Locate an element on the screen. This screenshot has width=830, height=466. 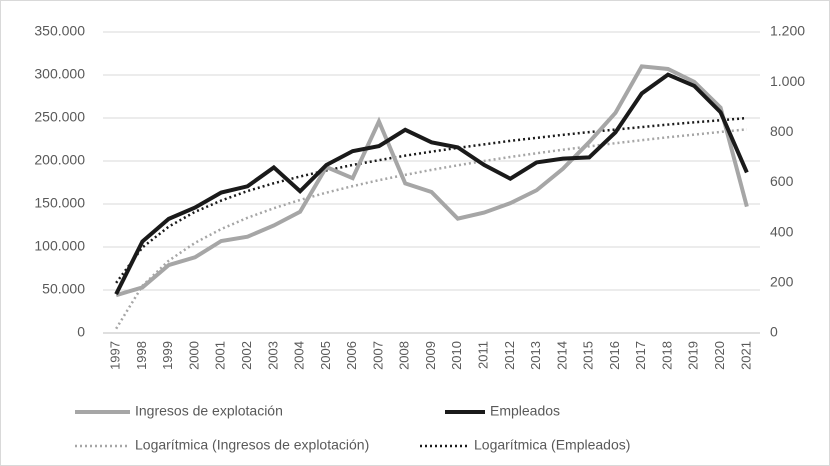
y2-tick-label: 200 is located at coordinates (782, 282).